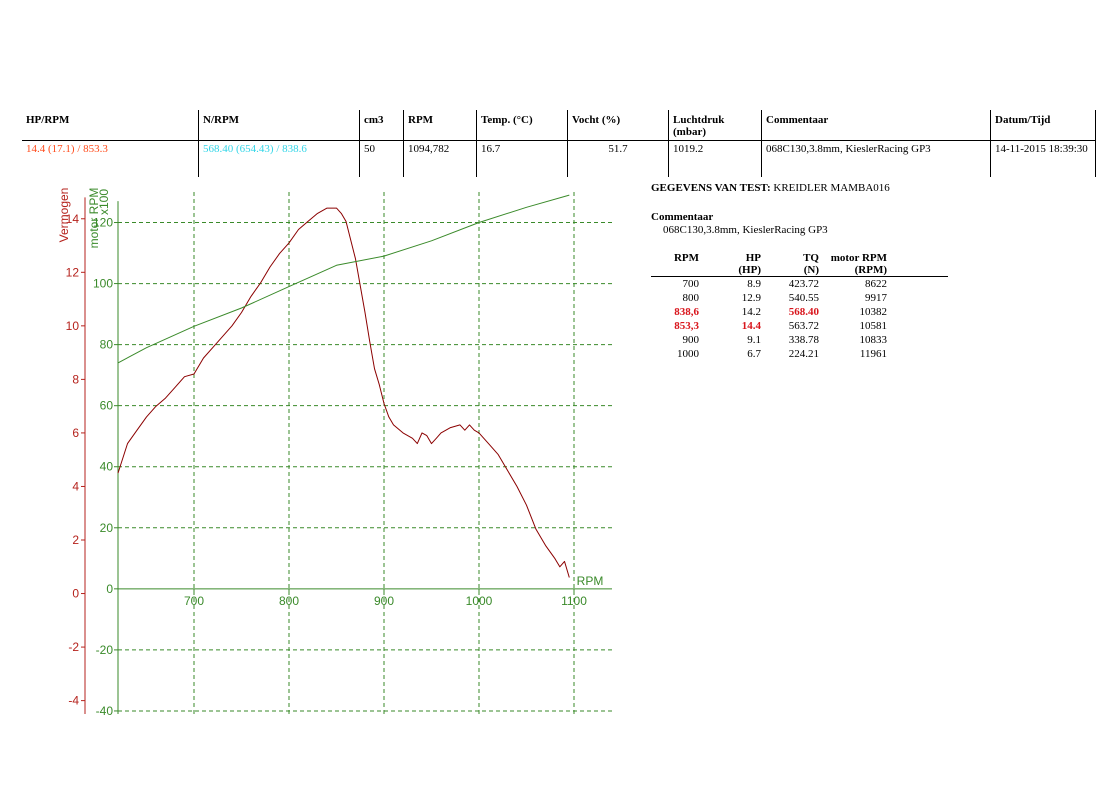 The image size is (1118, 790). Describe the element at coordinates (107, 406) in the screenshot. I see `right-tick-label: 60` at that location.